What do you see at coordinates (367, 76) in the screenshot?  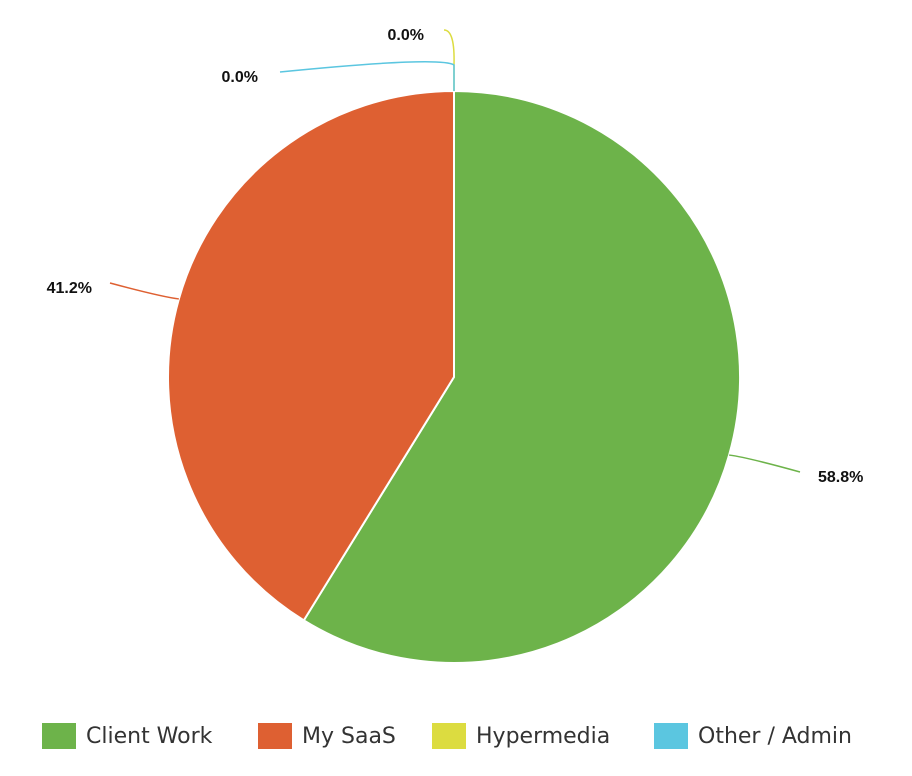 I see `leader-line-other-admin` at bounding box center [367, 76].